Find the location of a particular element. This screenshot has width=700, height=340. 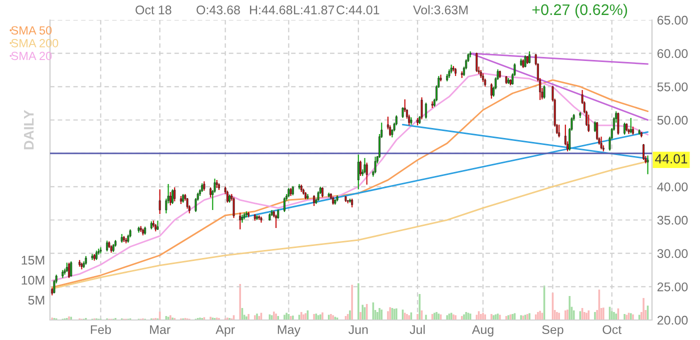

legend-label: SMA 20 is located at coordinates (31, 56).